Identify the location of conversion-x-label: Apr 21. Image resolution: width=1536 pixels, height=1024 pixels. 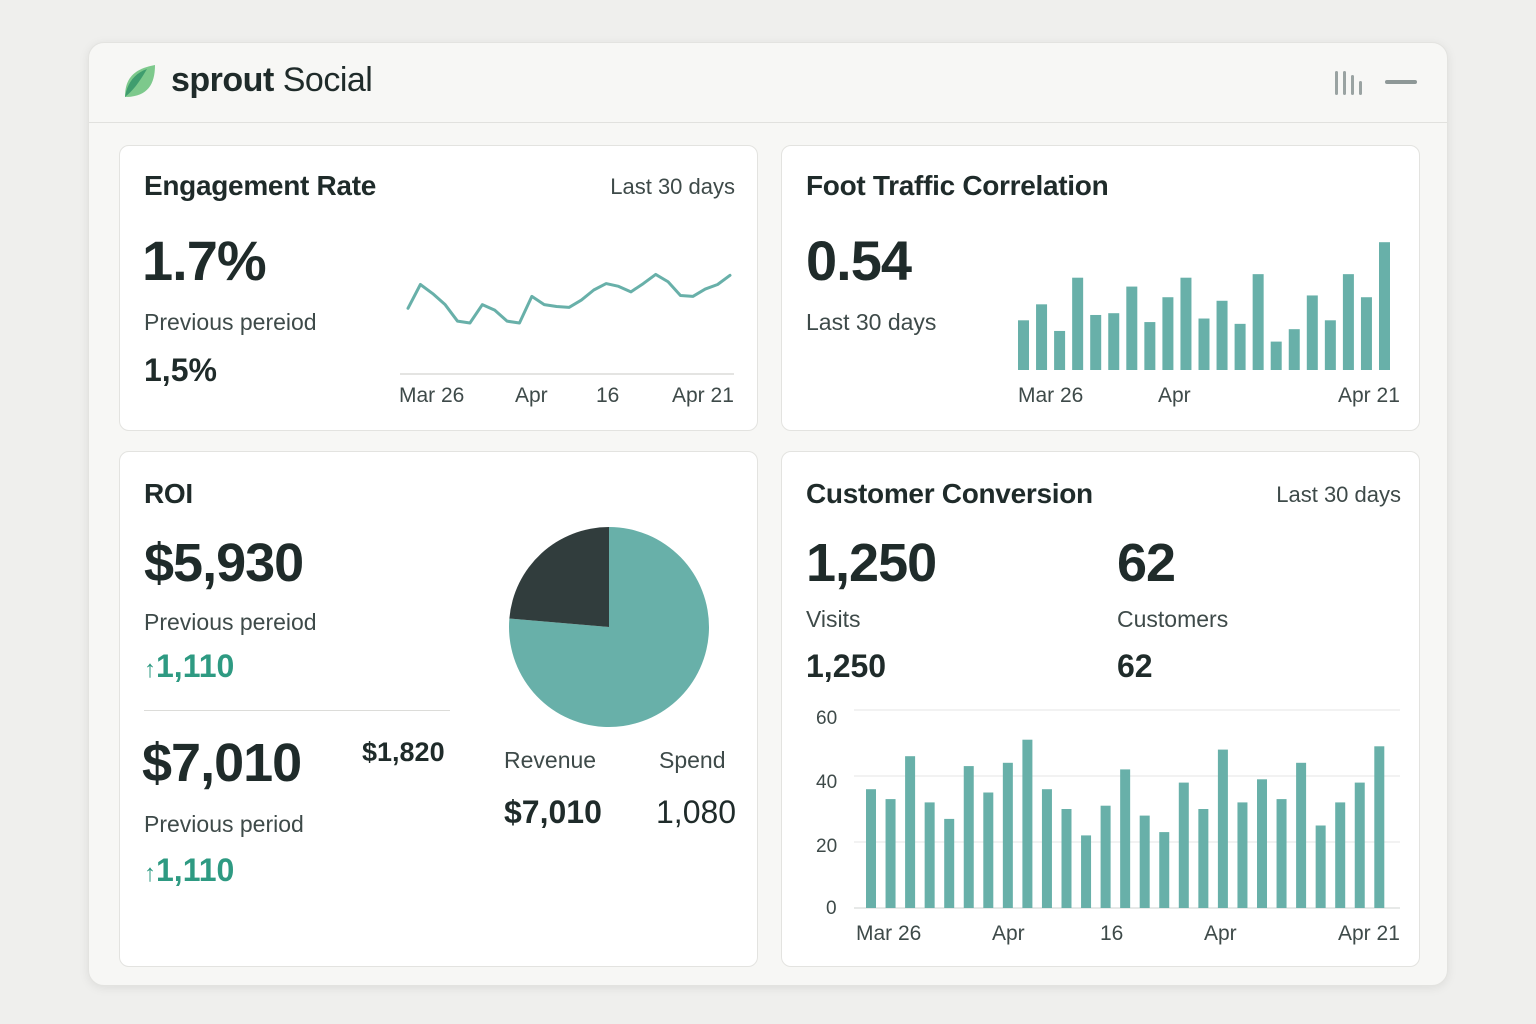
(1369, 933).